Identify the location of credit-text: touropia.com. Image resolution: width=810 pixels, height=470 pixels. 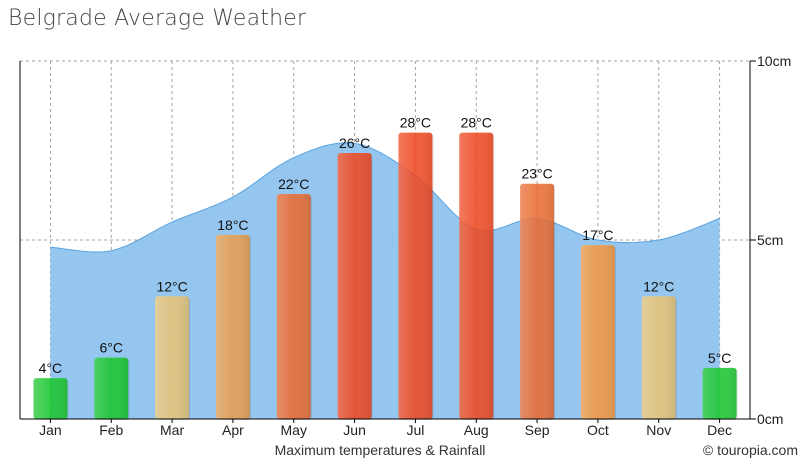
(757, 450).